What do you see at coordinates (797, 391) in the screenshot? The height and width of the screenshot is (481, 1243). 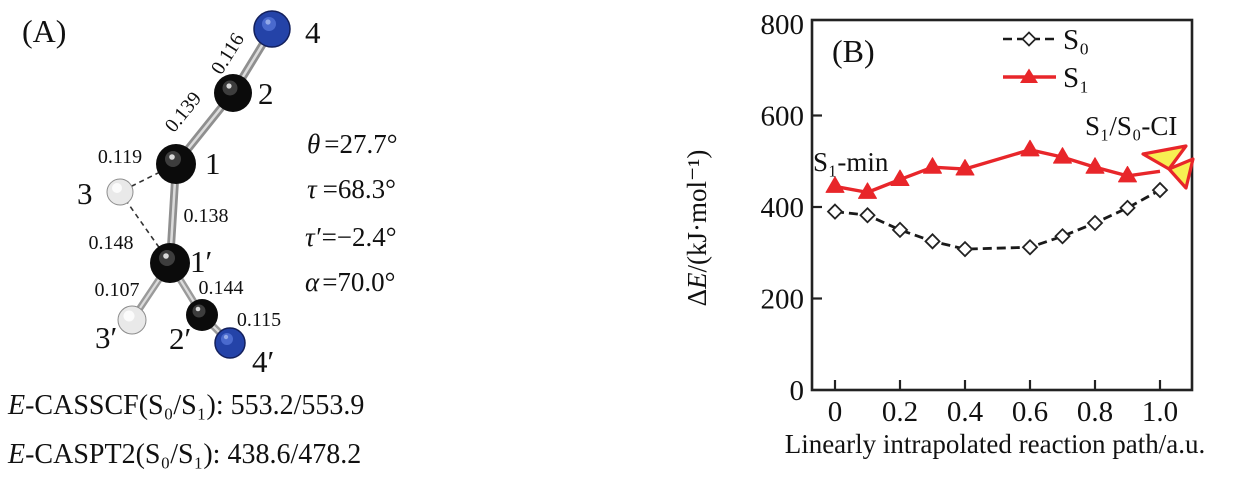 I see `y-tick-label: 0` at bounding box center [797, 391].